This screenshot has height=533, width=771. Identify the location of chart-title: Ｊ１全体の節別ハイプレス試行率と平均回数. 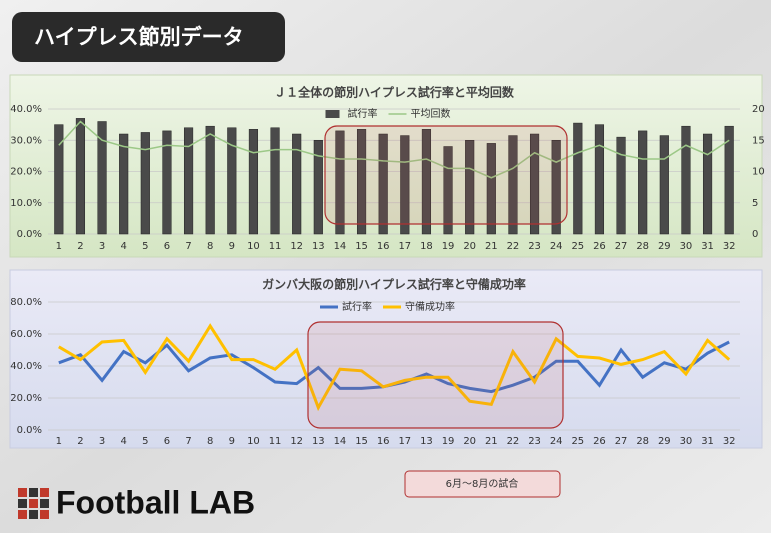
(394, 92).